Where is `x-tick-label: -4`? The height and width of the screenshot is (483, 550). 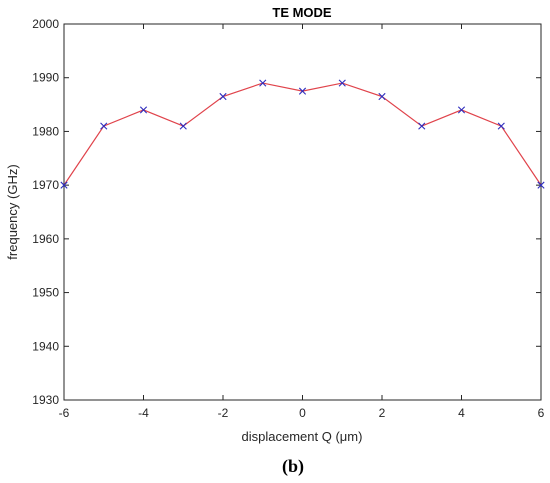 x-tick-label: -4 is located at coordinates (143, 413).